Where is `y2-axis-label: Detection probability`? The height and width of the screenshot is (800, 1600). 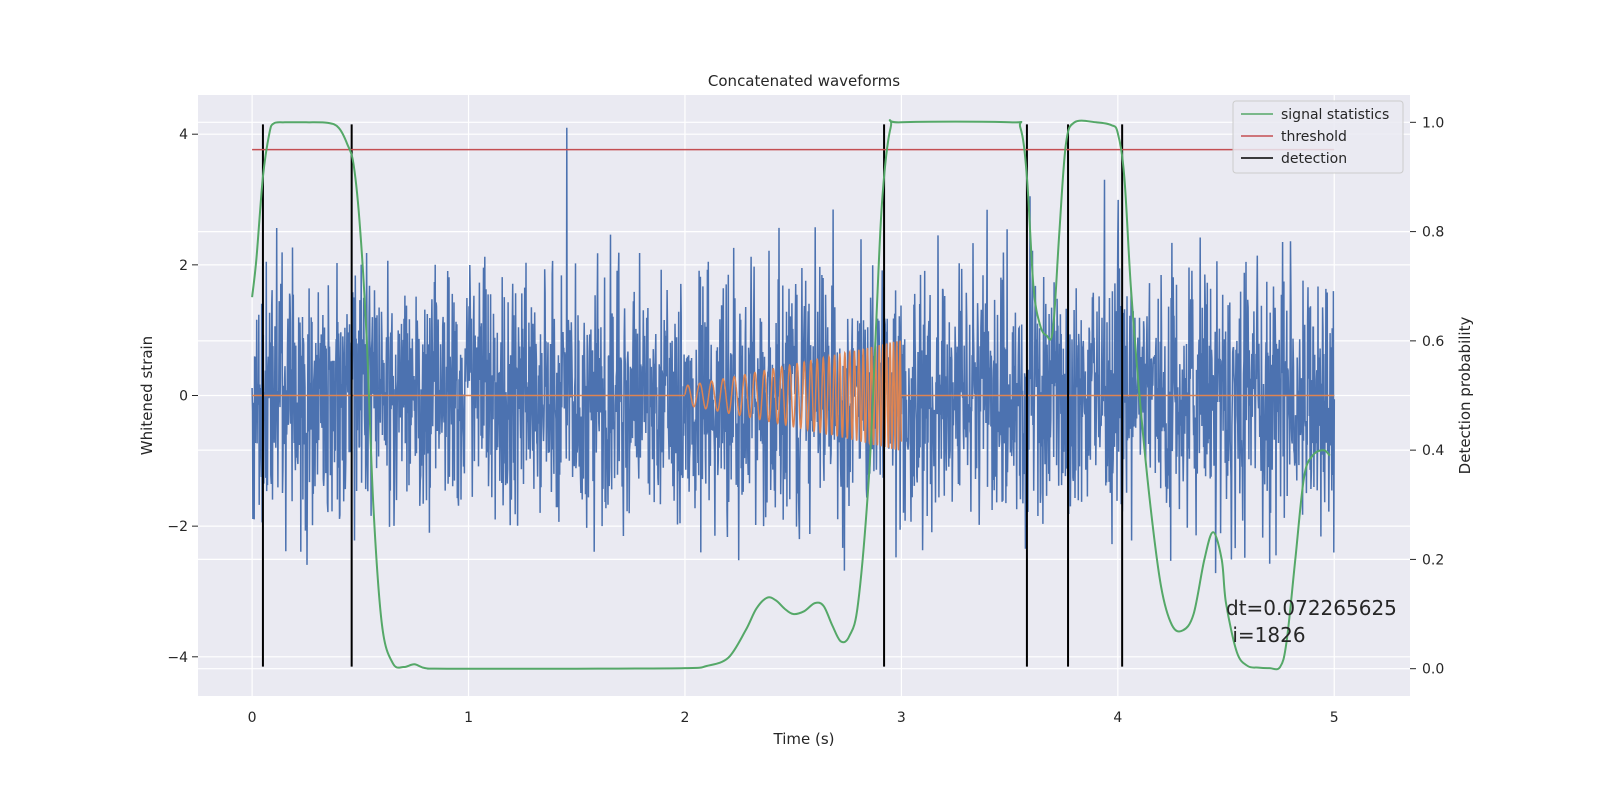 y2-axis-label: Detection probability is located at coordinates (1465, 396).